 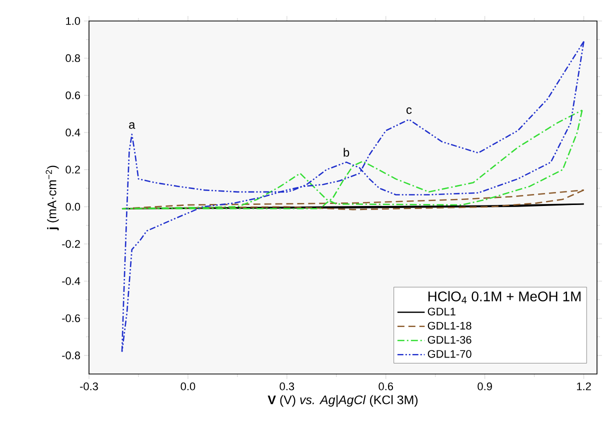 What do you see at coordinates (73, 132) in the screenshot?
I see `y-tick-label: 0.4` at bounding box center [73, 132].